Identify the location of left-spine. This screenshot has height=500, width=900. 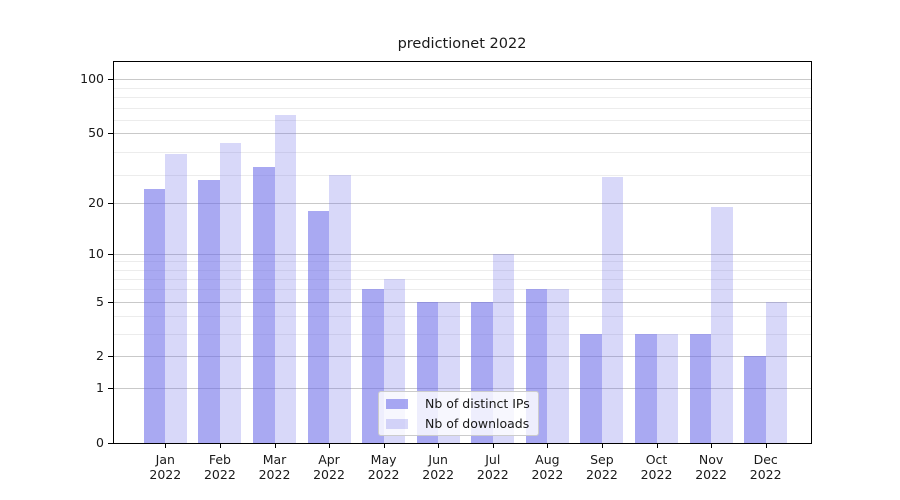
(113, 252).